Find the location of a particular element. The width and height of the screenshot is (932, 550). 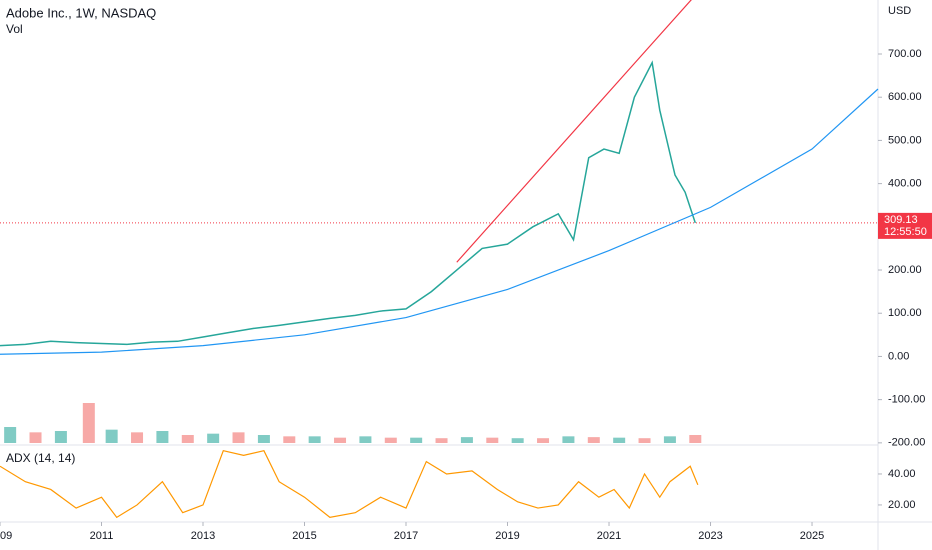

x-tick-label: 2011 is located at coordinates (102, 536).